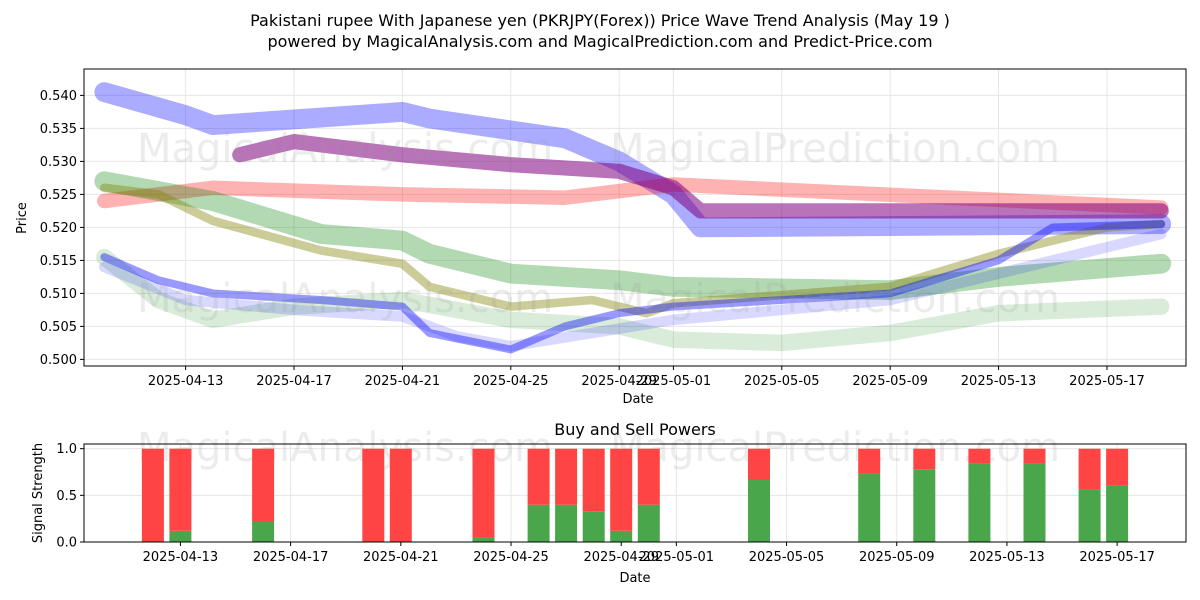 Image resolution: width=1200 pixels, height=600 pixels. Describe the element at coordinates (58, 228) in the screenshot. I see `price-y-tick-label: 0.520` at that location.